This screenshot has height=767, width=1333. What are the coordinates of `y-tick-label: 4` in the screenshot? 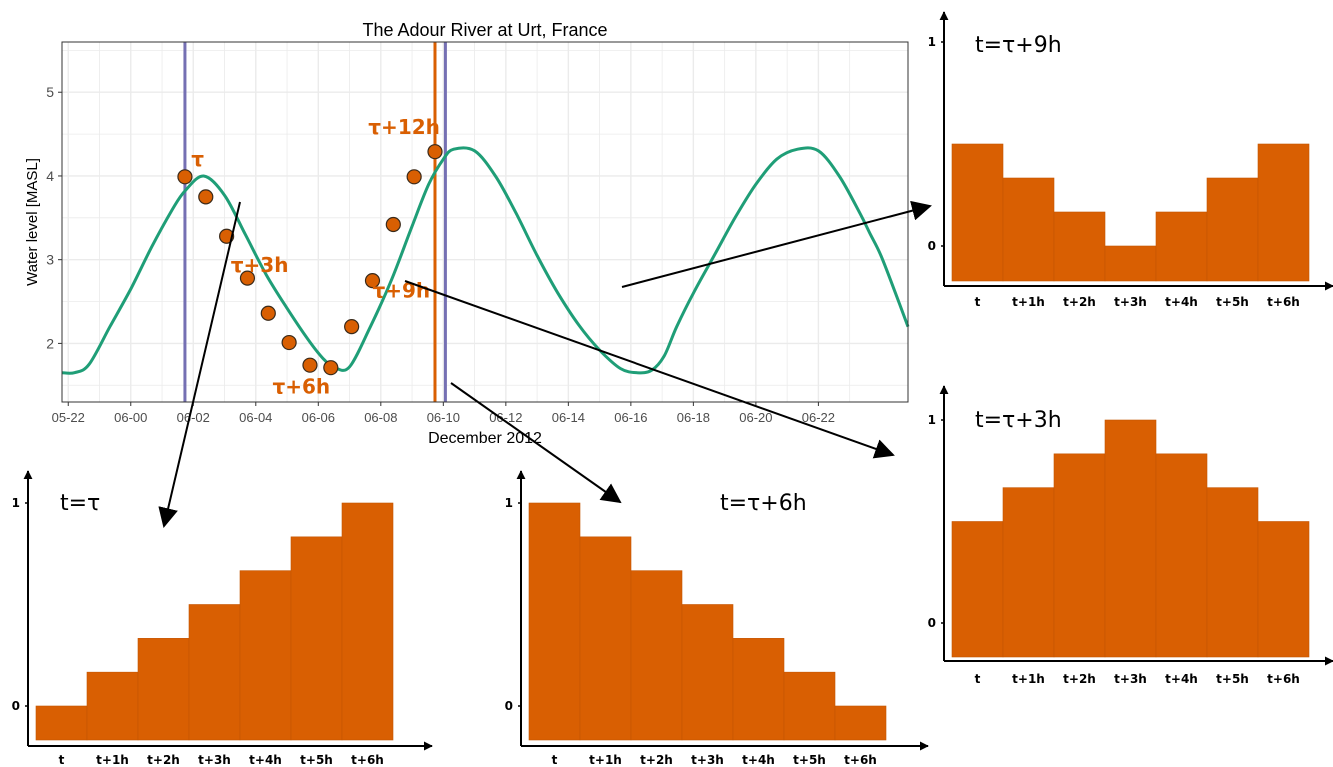 It's located at (50, 176).